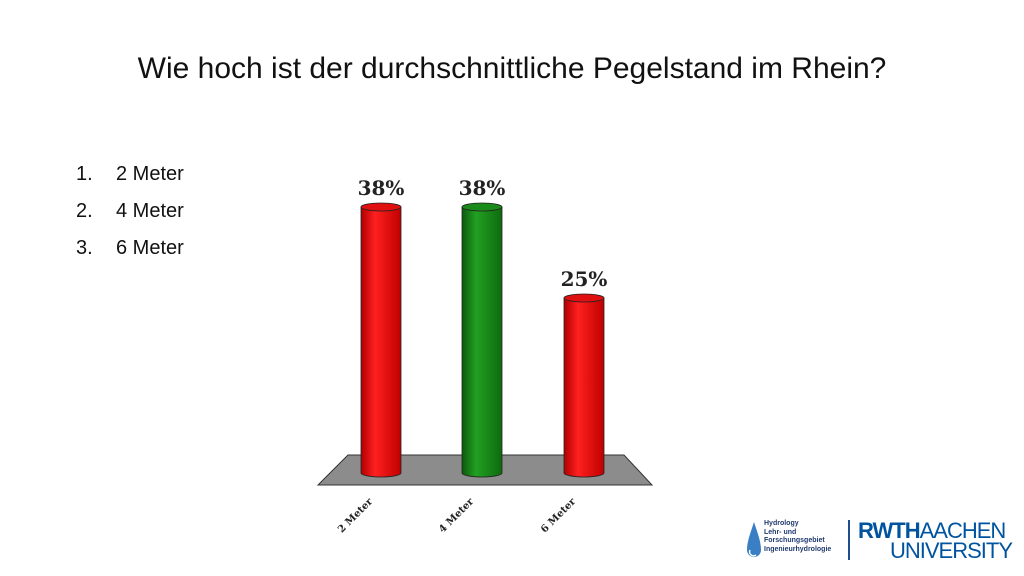  I want to click on answer-item: 2. 4 Meter, so click(130, 215).